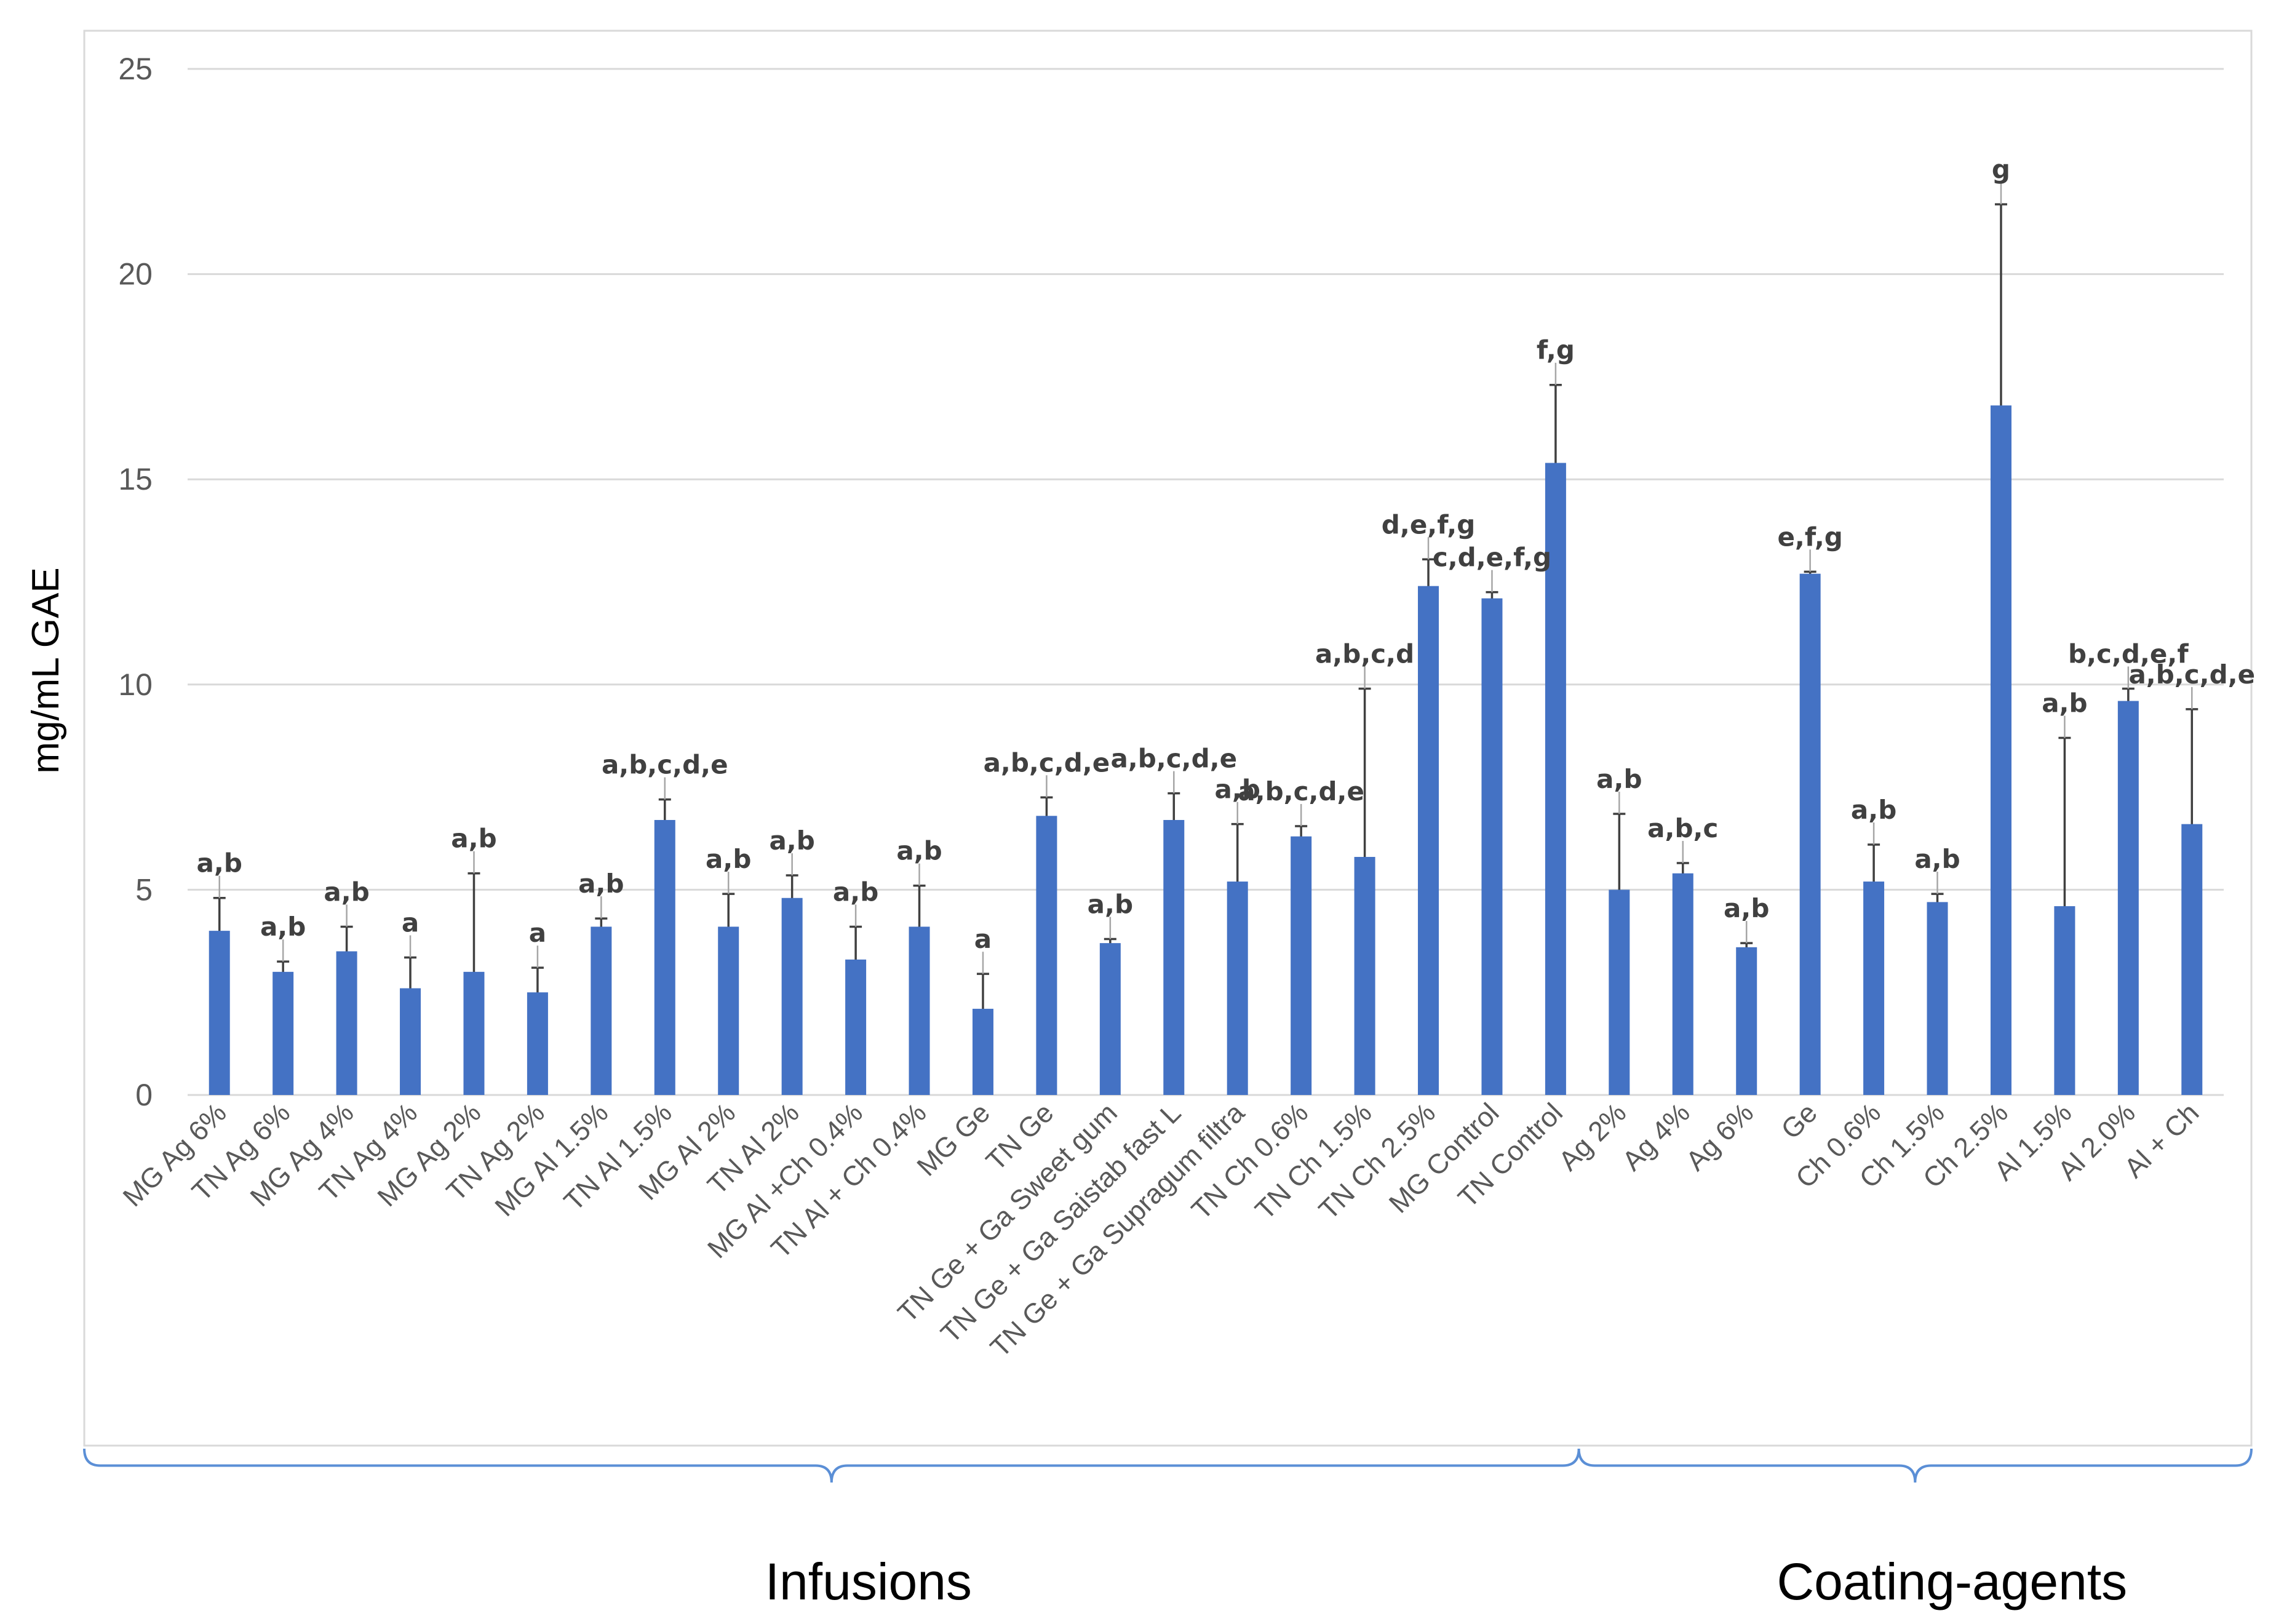 This screenshot has height=1624, width=2276. Describe the element at coordinates (1446, 1581) in the screenshot. I see `group-labels: Infusions Coating-agents` at that location.